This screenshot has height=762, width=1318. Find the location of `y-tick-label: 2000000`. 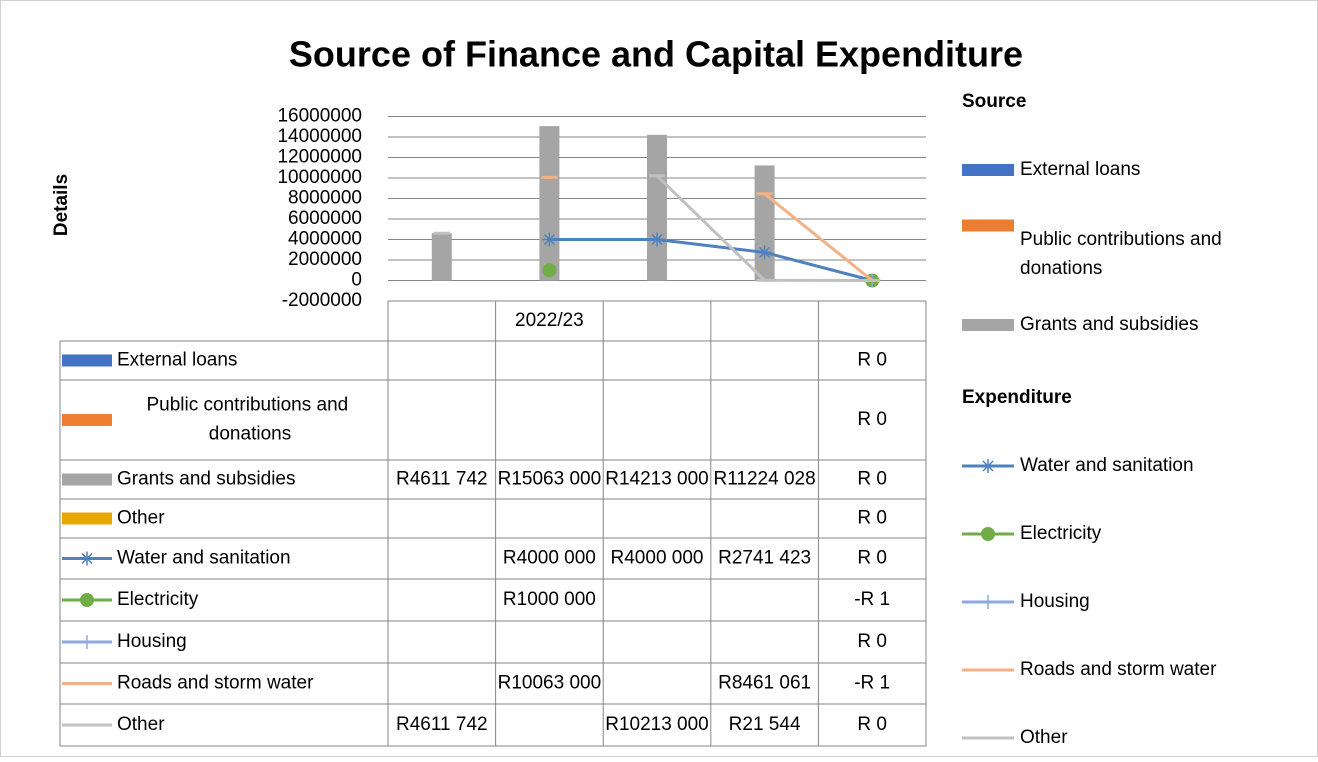

y-tick-label: 2000000 is located at coordinates (325, 259).